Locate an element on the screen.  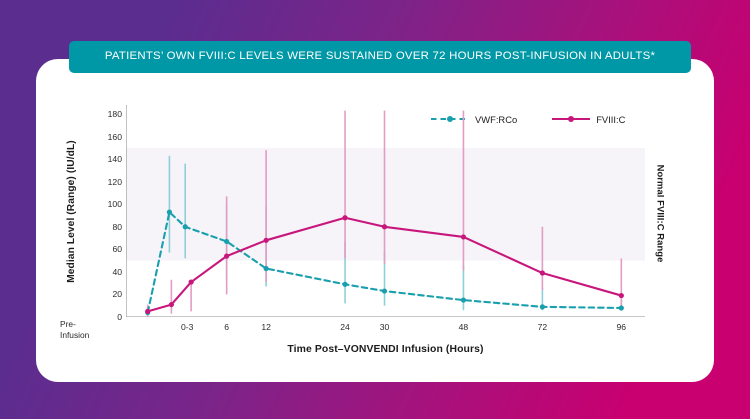
pre-infusion-label: Pre- Infusion is located at coordinates (83, 330).